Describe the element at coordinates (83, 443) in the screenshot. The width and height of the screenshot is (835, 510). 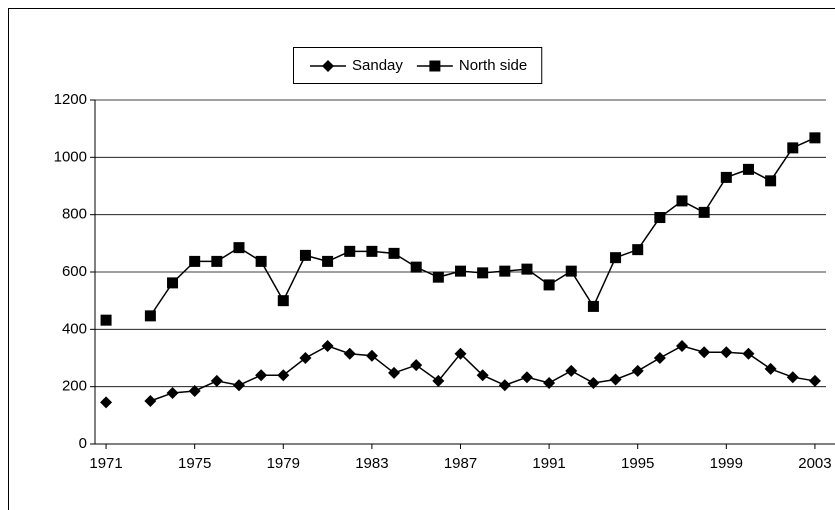
I see `y-tick-label: 0` at that location.